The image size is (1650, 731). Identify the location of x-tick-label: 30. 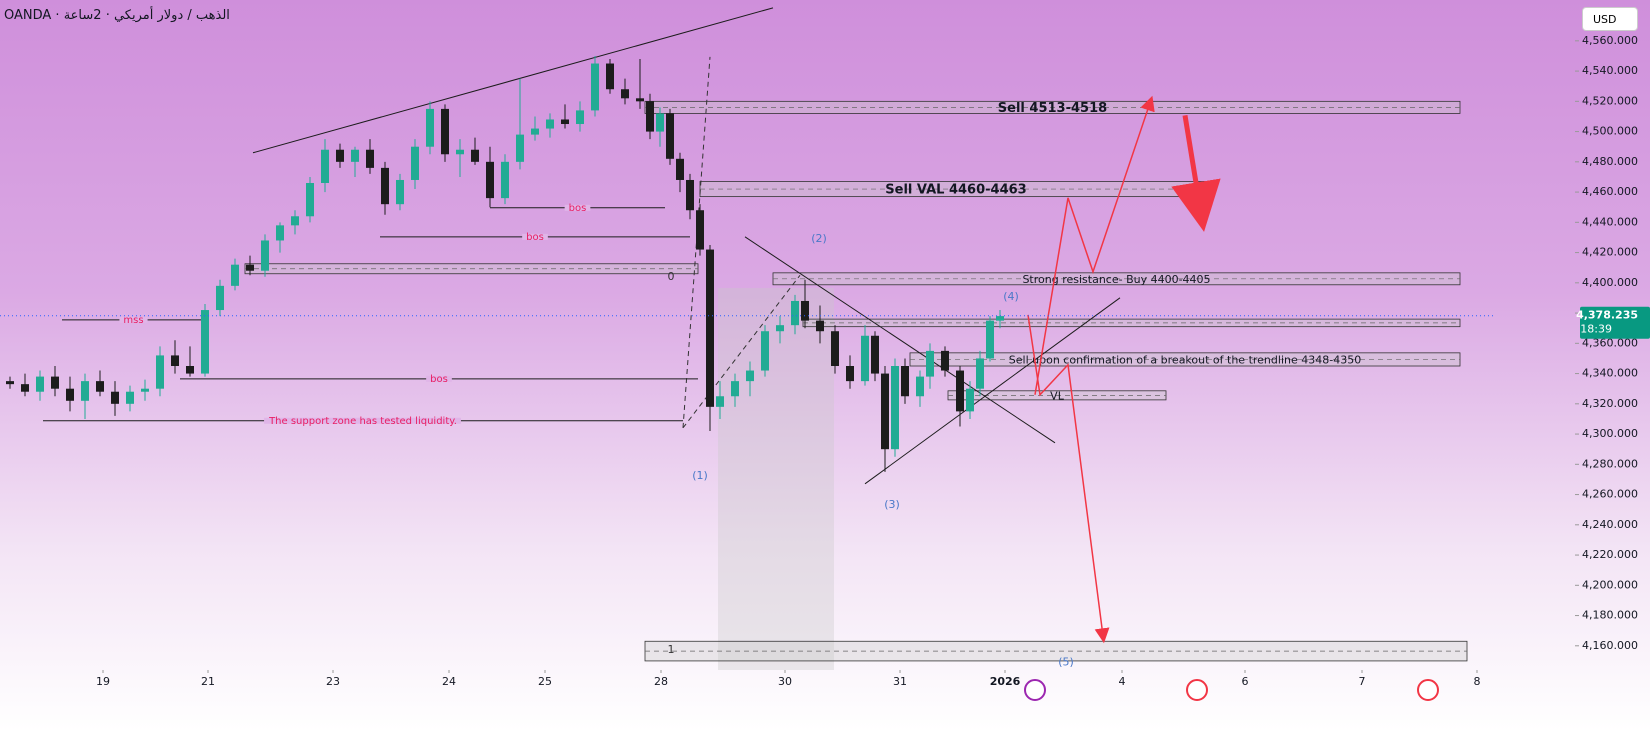
(785, 681).